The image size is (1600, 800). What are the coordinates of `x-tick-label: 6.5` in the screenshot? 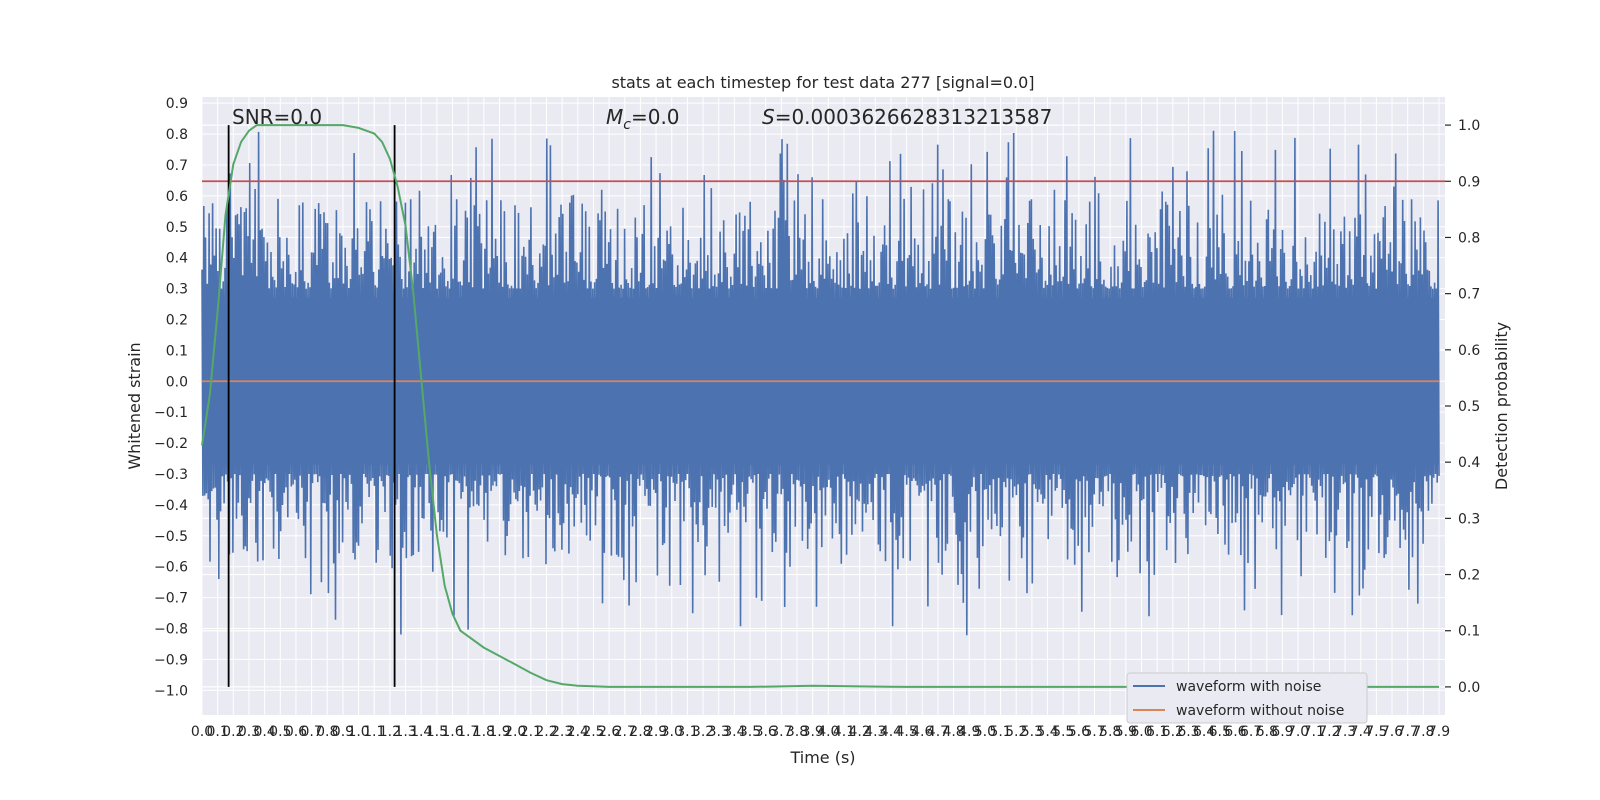 It's located at (1220, 732).